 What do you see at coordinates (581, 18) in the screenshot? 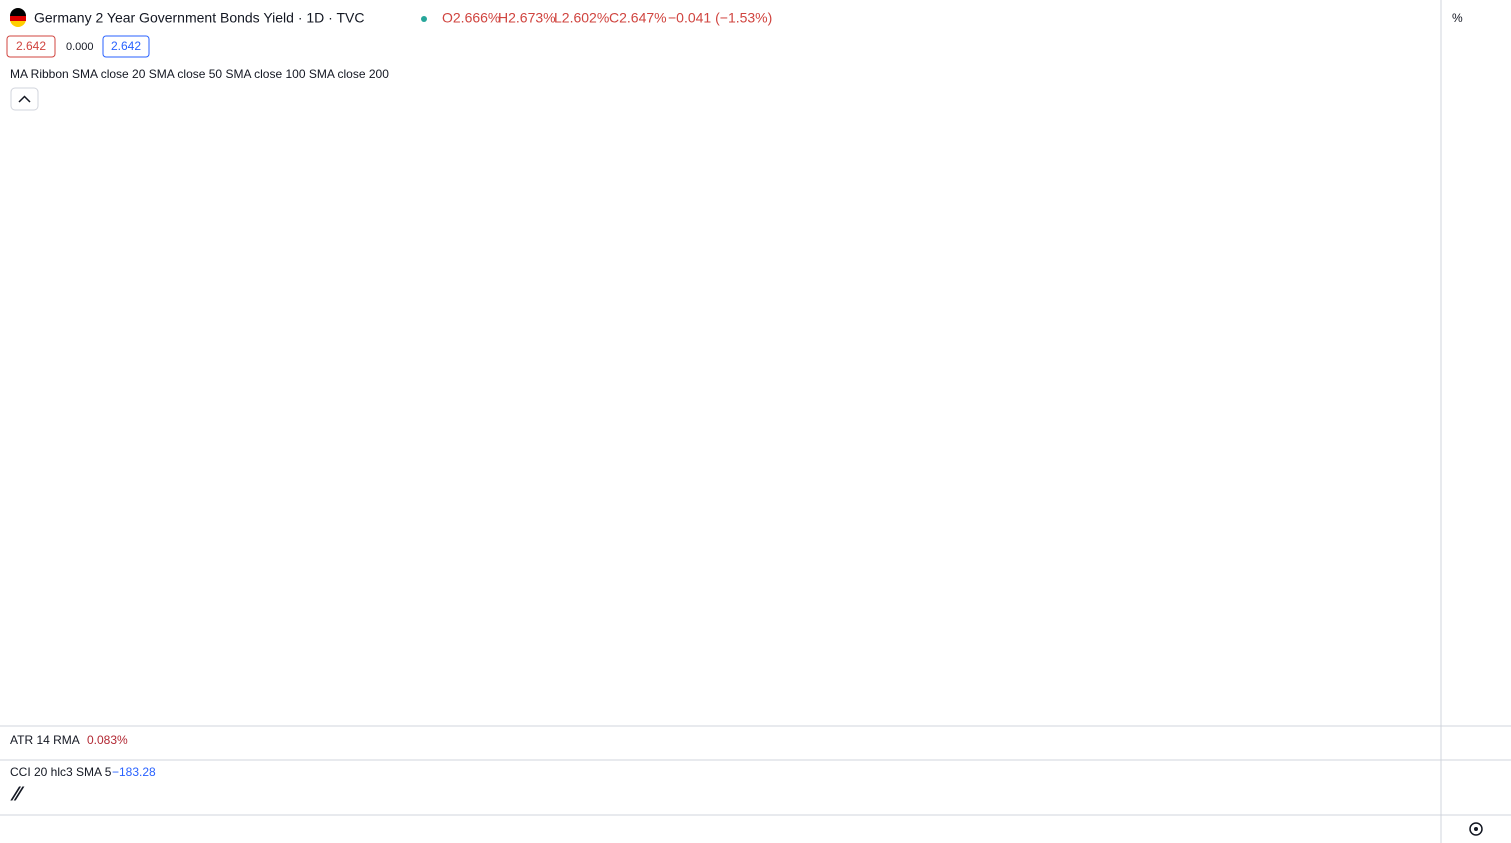
I see `ohlc-low: L2.602%` at bounding box center [581, 18].